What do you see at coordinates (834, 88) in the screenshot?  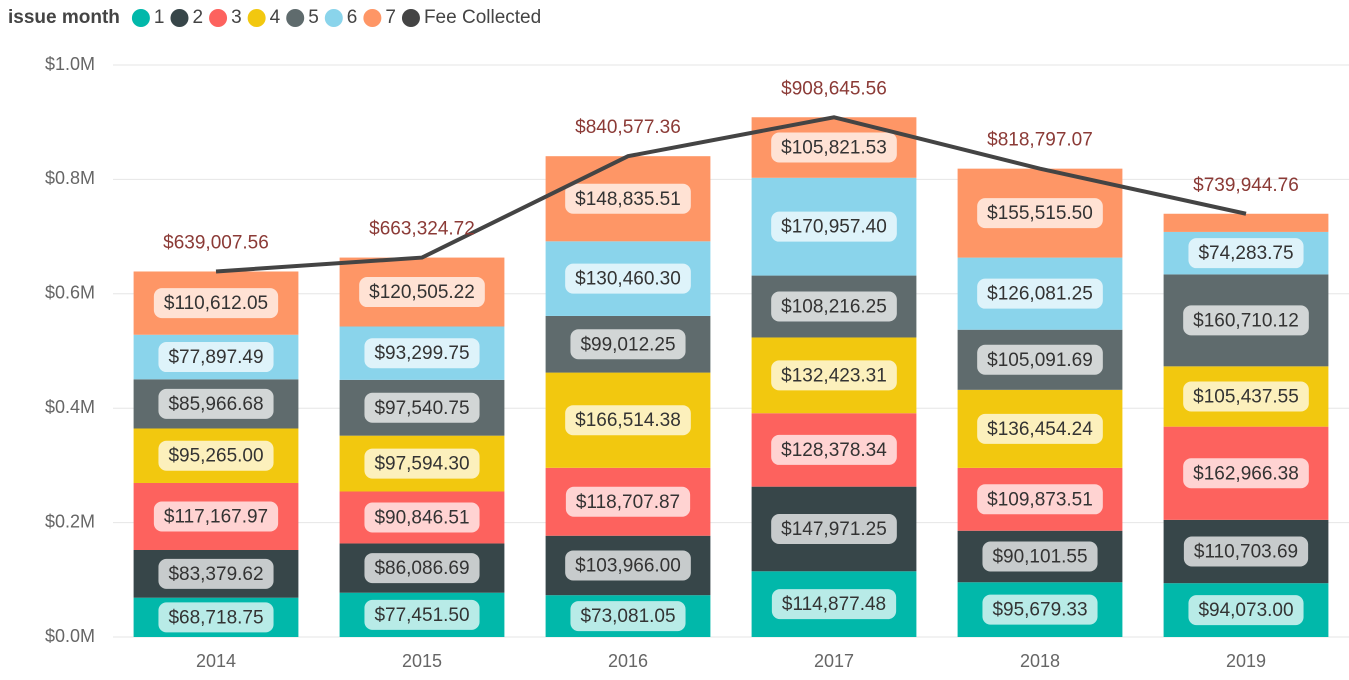 I see `line-label: $908,645.56` at bounding box center [834, 88].